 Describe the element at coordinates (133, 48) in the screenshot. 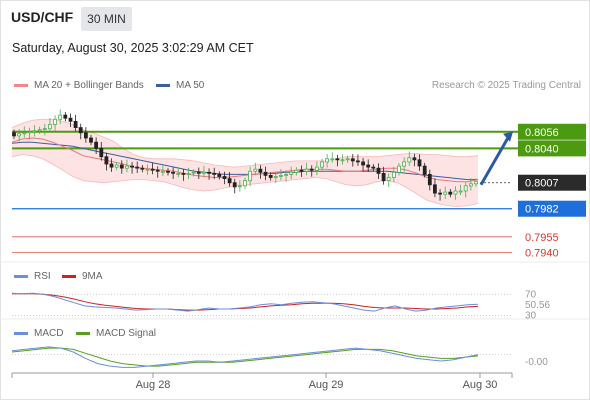

I see `datetime-label: Saturday, August 30, 2025 3:02:29 AM CET` at that location.